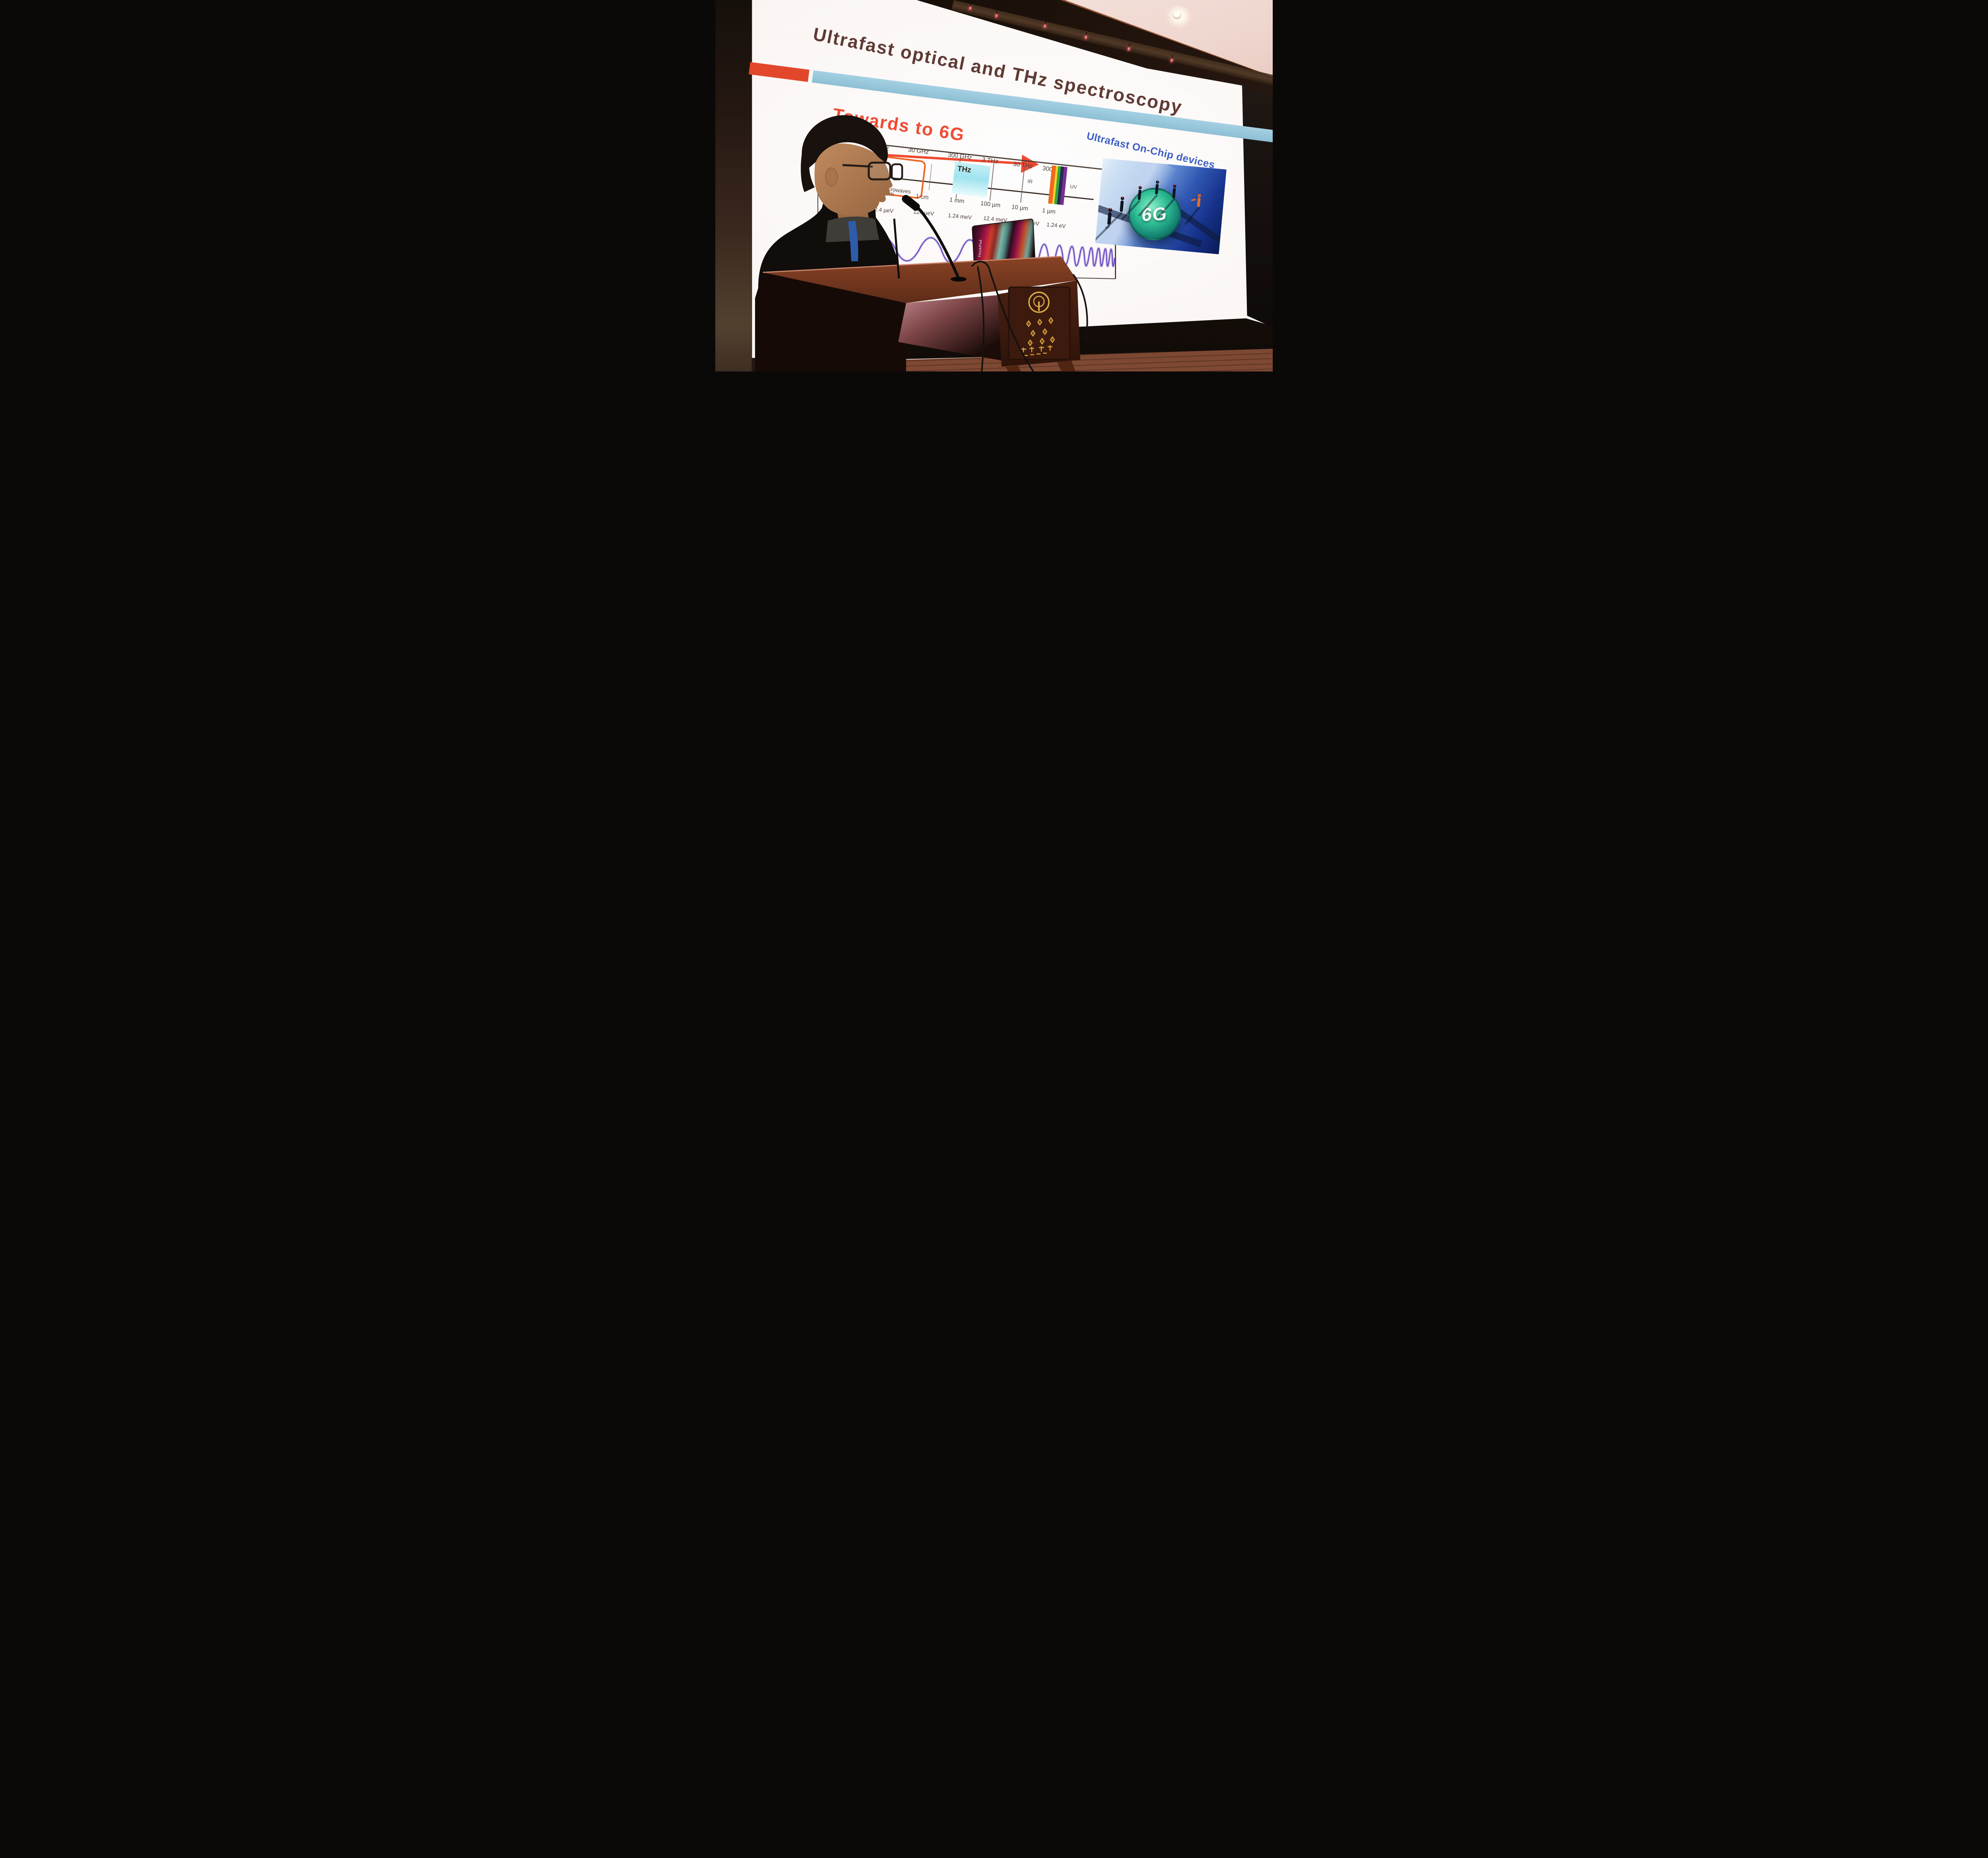  I want to click on microphone, so click(930, 239).